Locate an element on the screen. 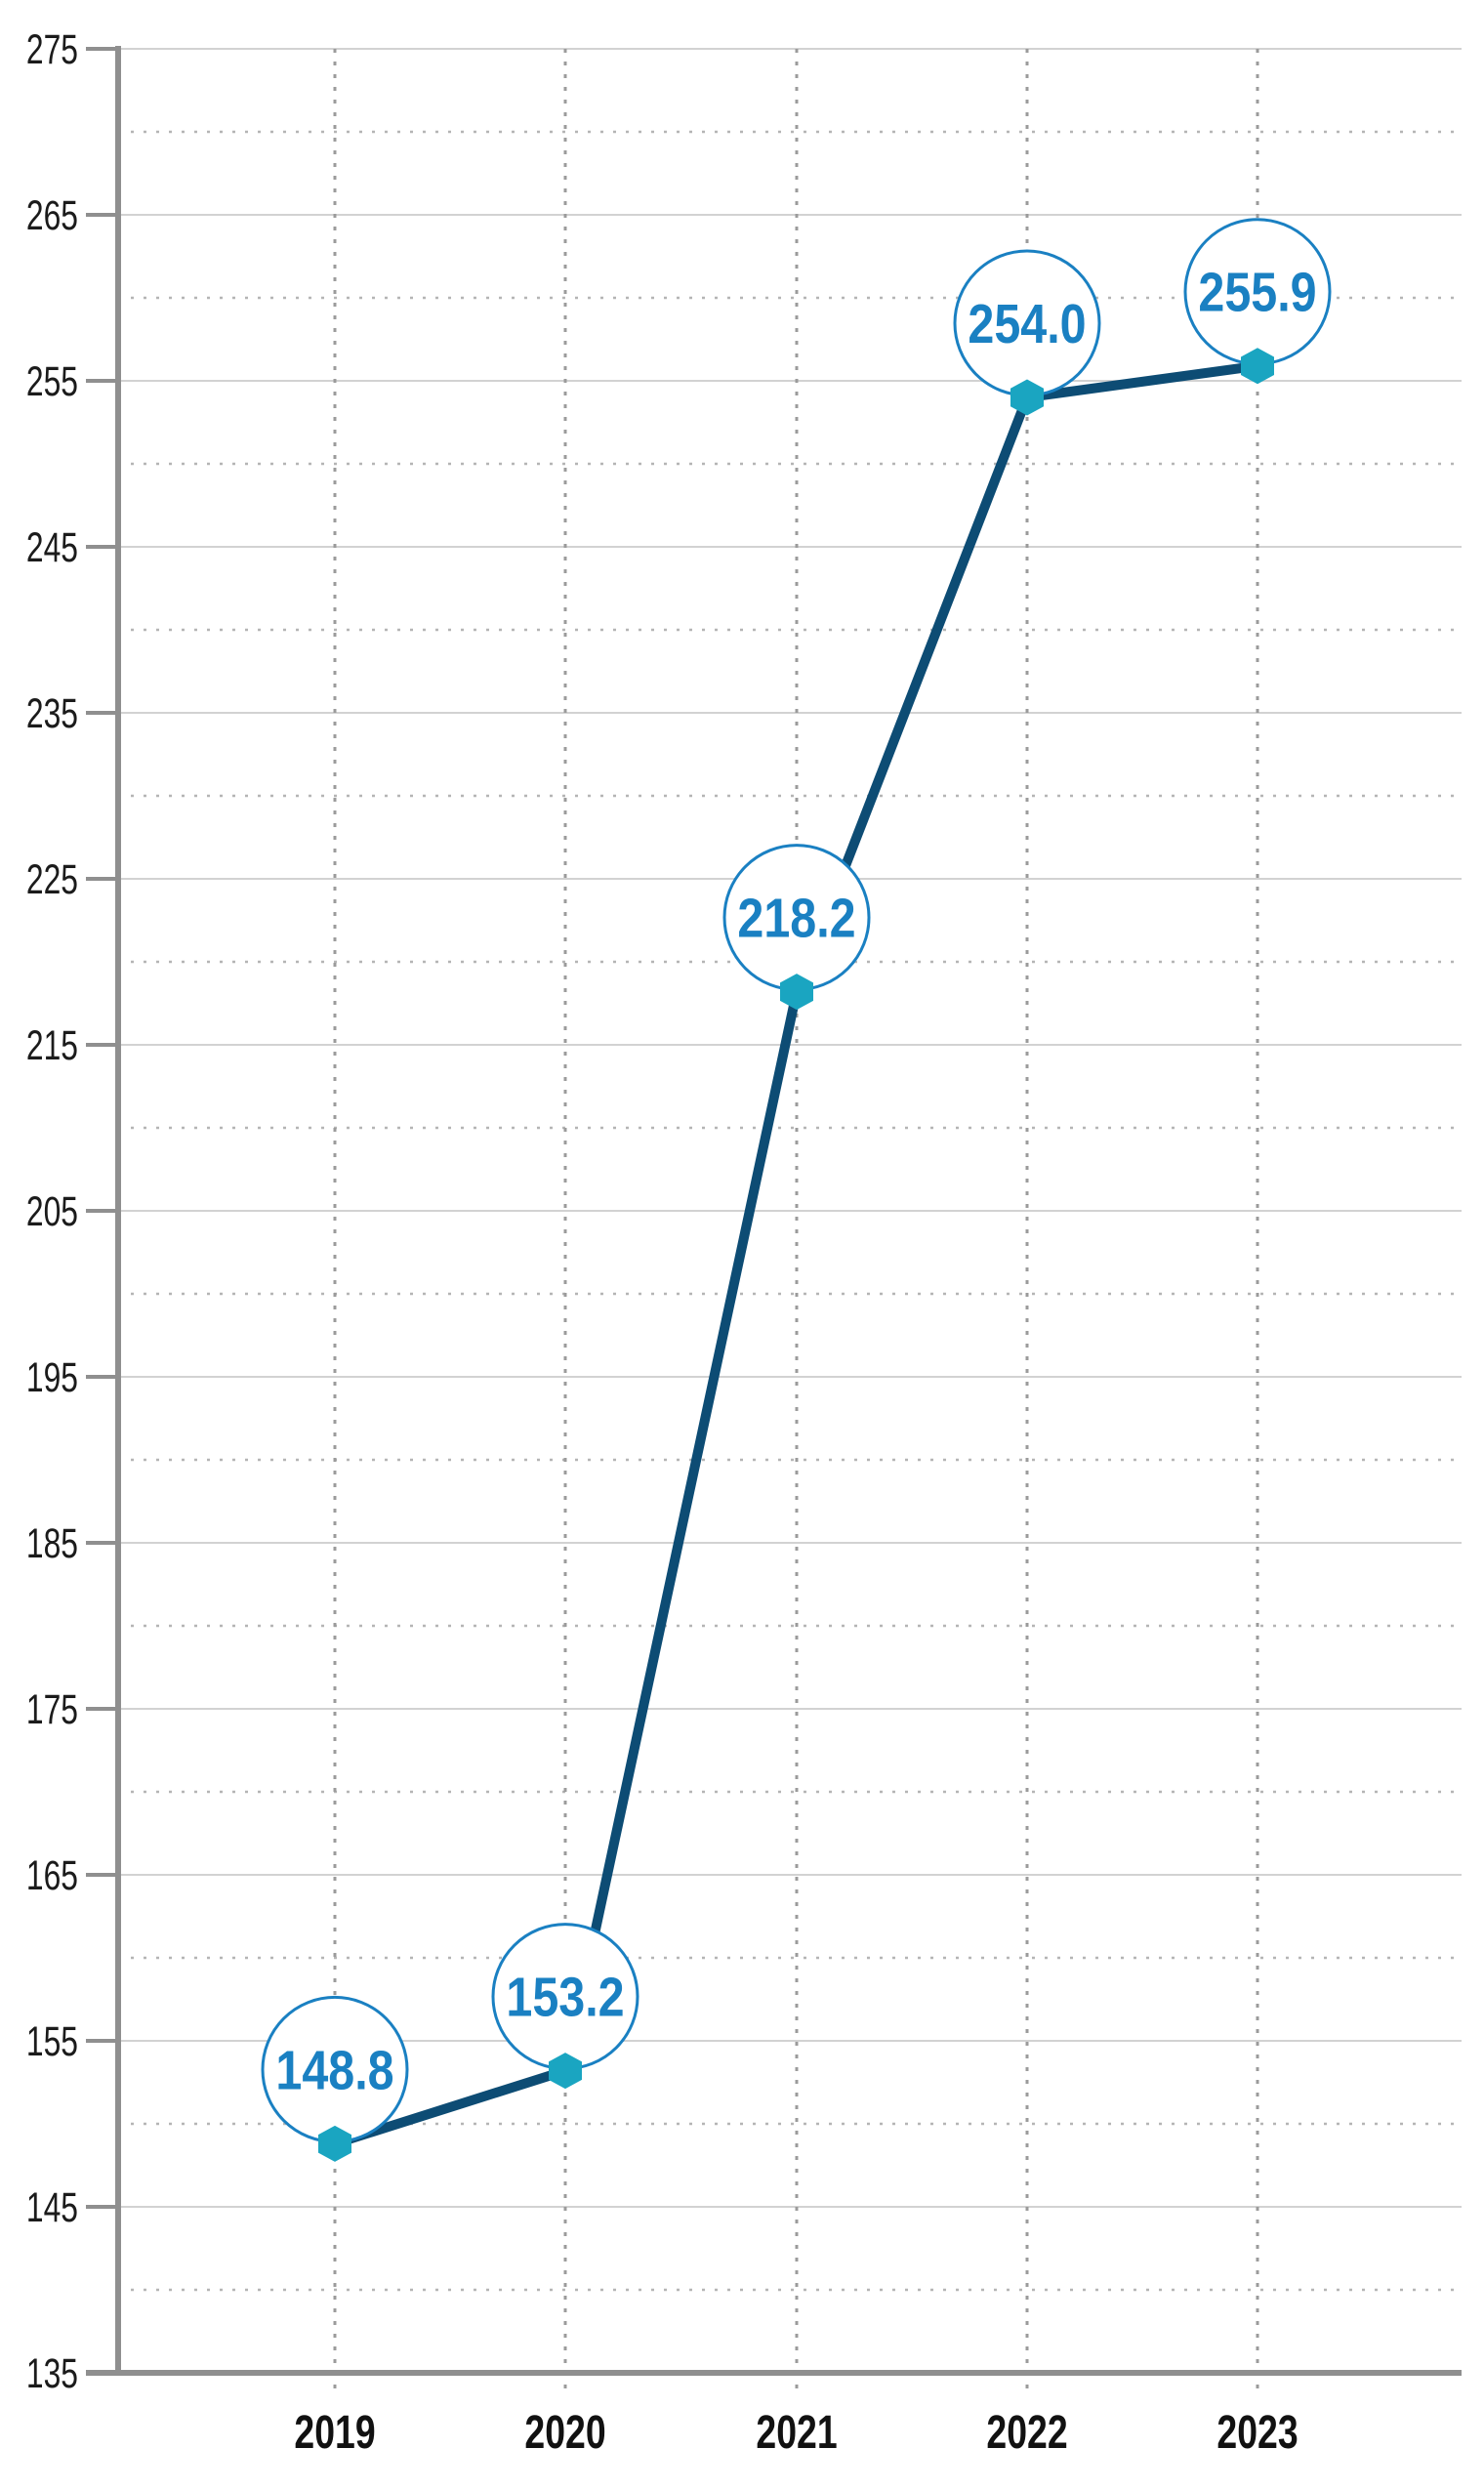 The height and width of the screenshot is (2490, 1484). y-axis-tick-label: 235 is located at coordinates (52, 715).